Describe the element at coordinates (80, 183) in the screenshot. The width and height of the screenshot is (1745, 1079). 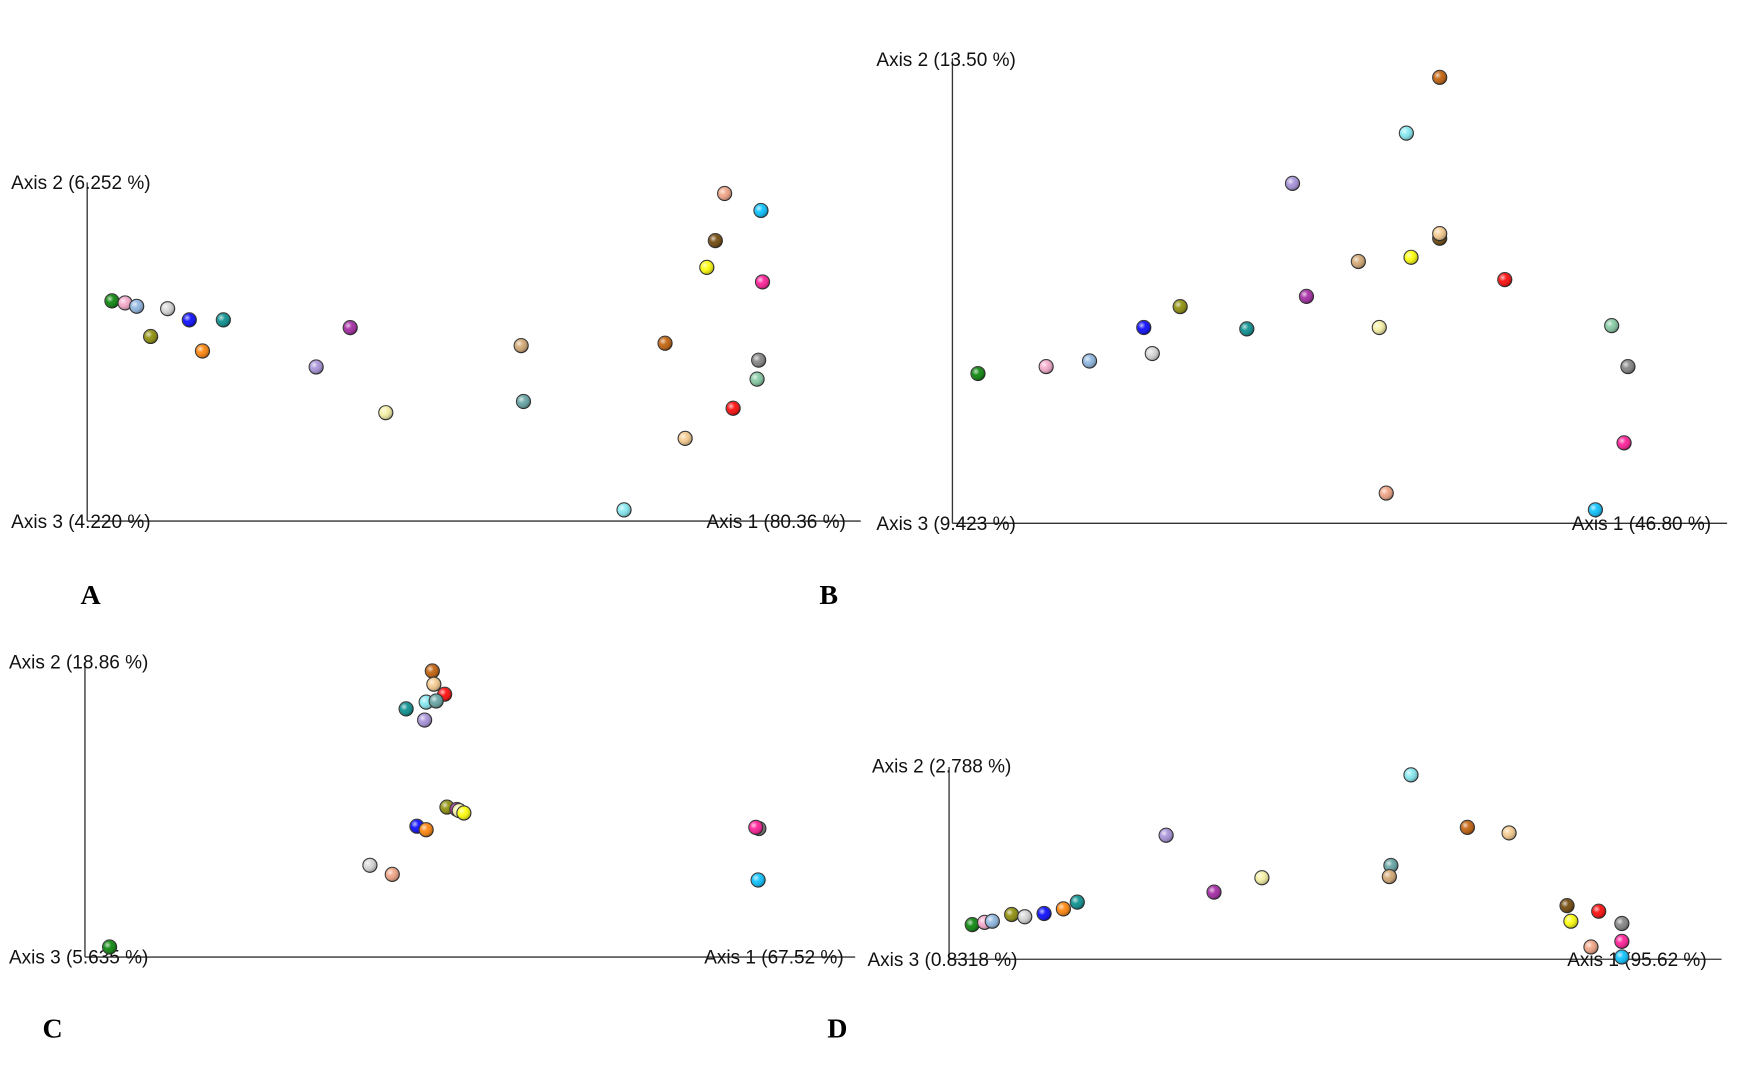
I see `axis2-label: Axis 2 (6.252 %)` at that location.